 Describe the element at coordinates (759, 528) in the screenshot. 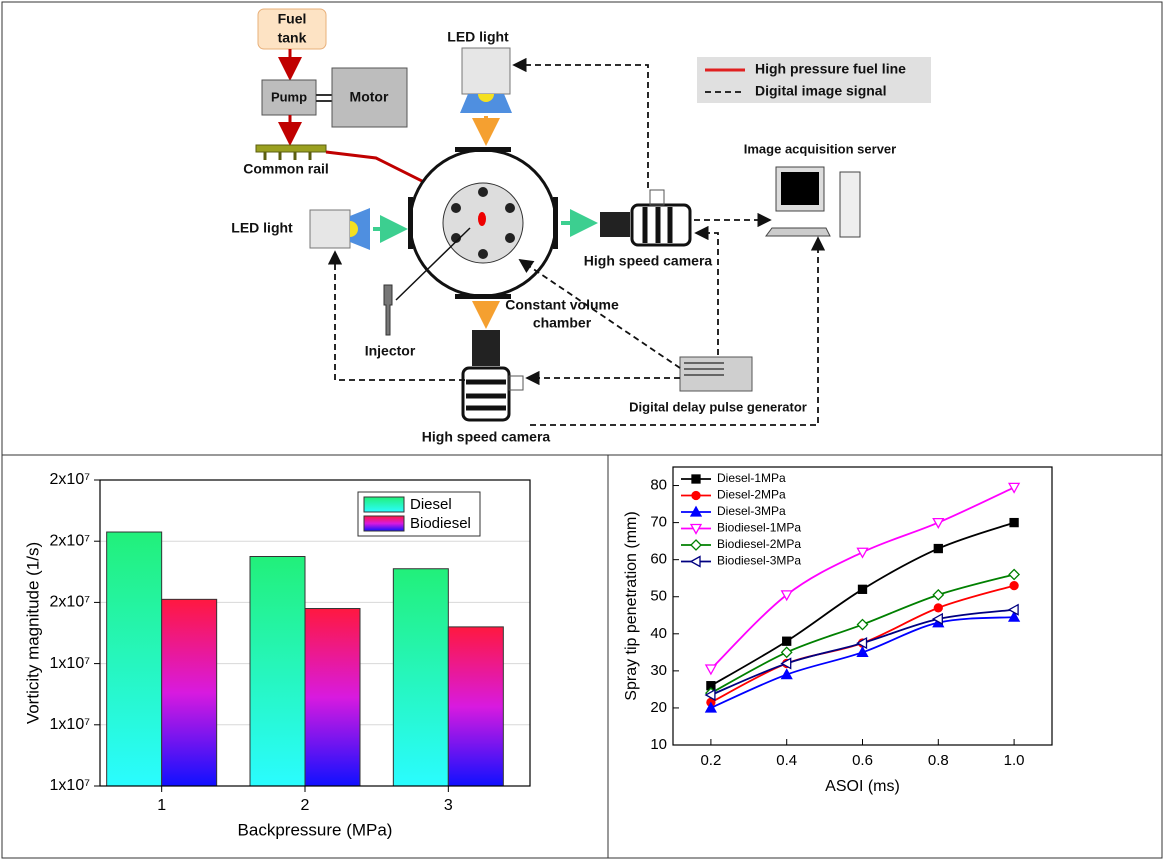

I see `legend-label: Biodiesel-1MPa` at that location.